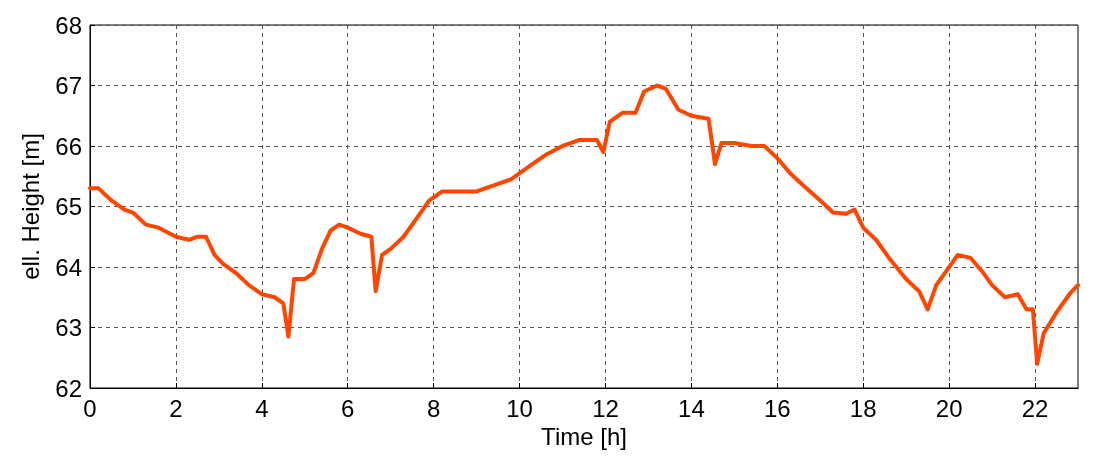 This screenshot has width=1106, height=462. I want to click on x-tick-label: 18, so click(863, 408).